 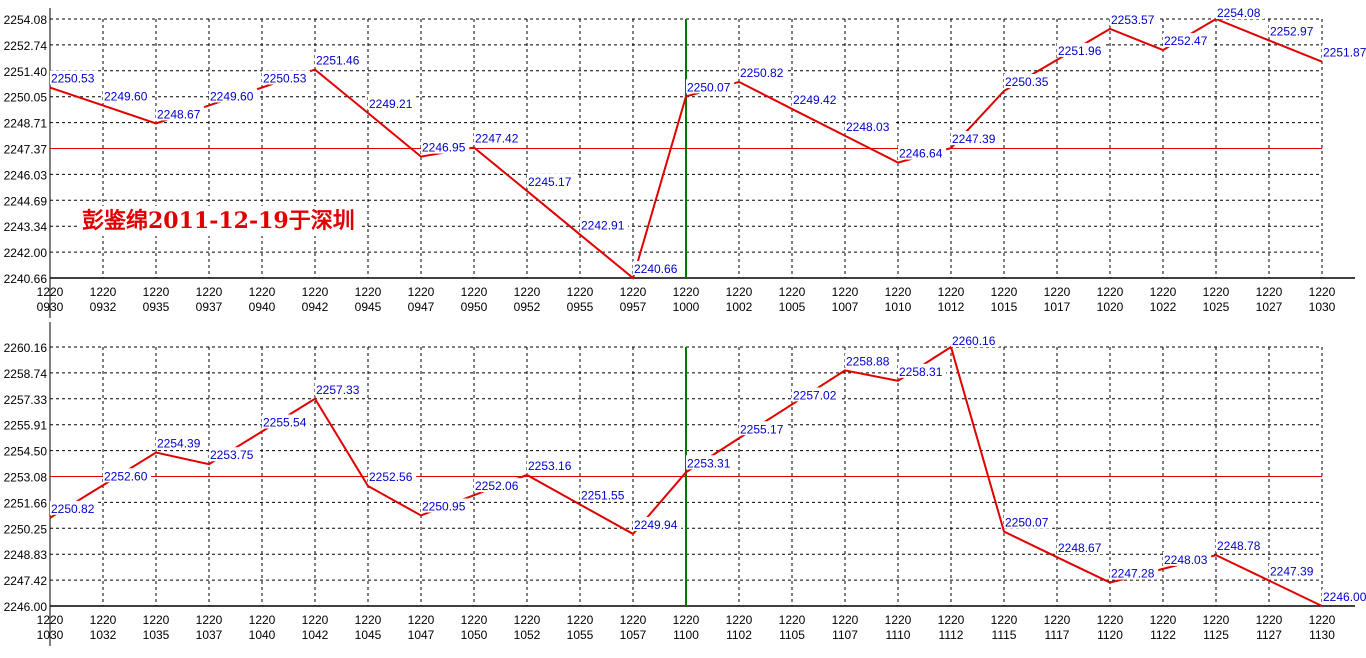 What do you see at coordinates (26, 452) in the screenshot?
I see `y-tick-label: 2254.50` at bounding box center [26, 452].